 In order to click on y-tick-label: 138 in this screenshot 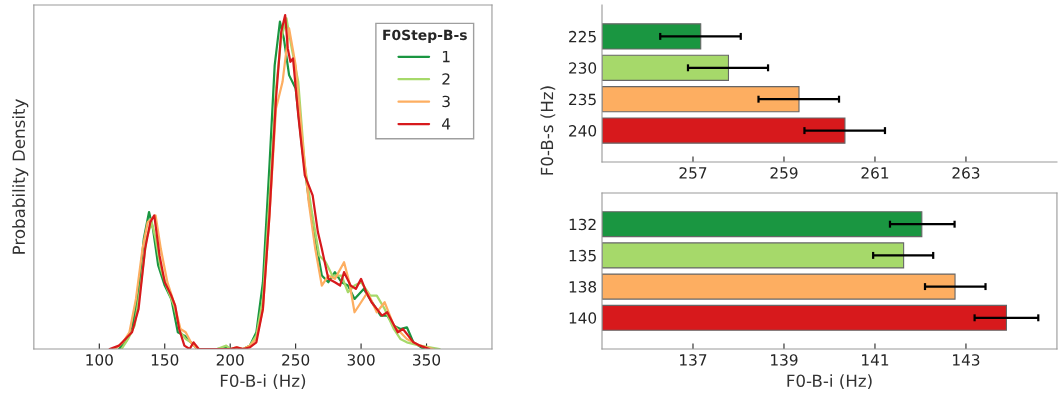, I will do `click(583, 287)`.